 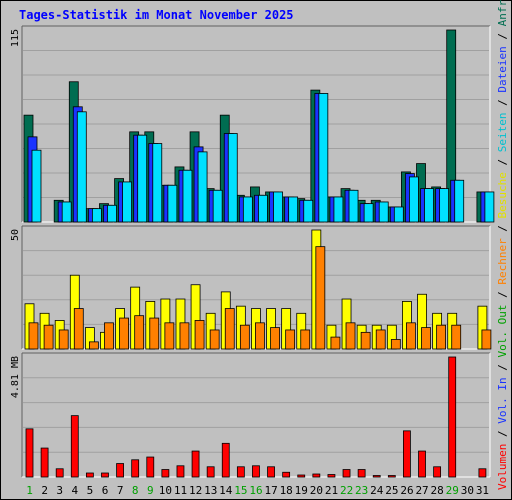 I want to click on legend-item-vol-in: Vol. In, so click(x=502, y=400).